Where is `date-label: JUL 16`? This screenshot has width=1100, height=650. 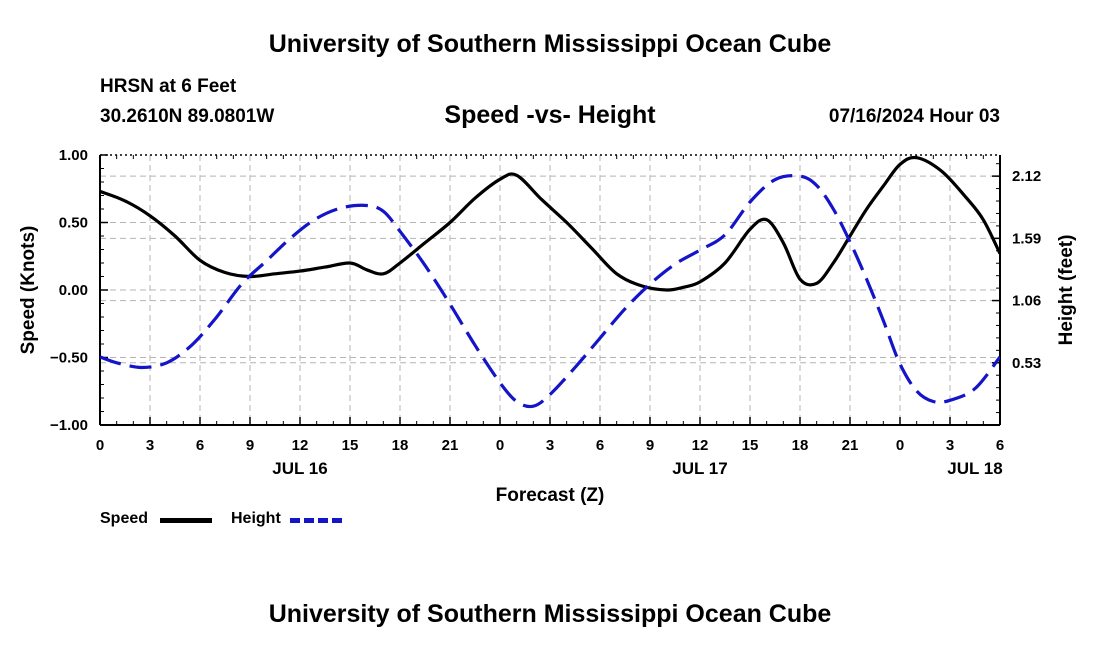 date-label: JUL 16 is located at coordinates (299, 468).